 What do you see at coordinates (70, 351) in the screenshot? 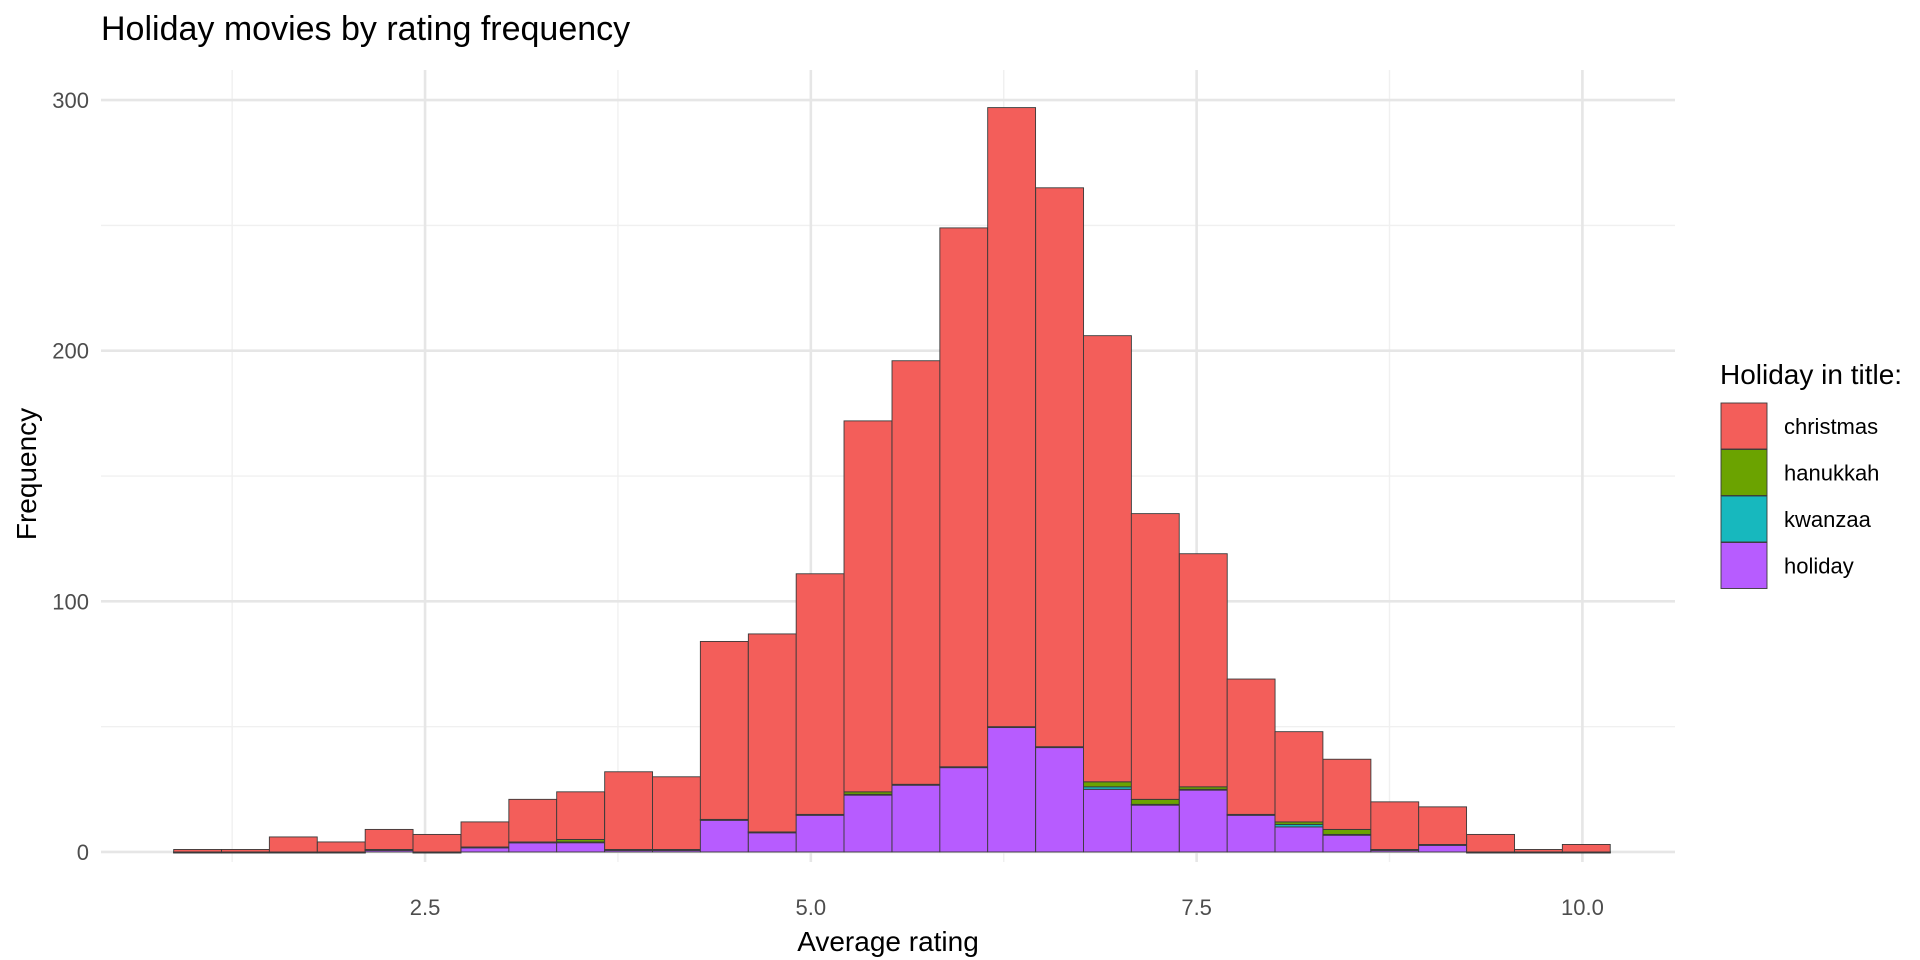
I see `y-tick-label: 200` at bounding box center [70, 351].